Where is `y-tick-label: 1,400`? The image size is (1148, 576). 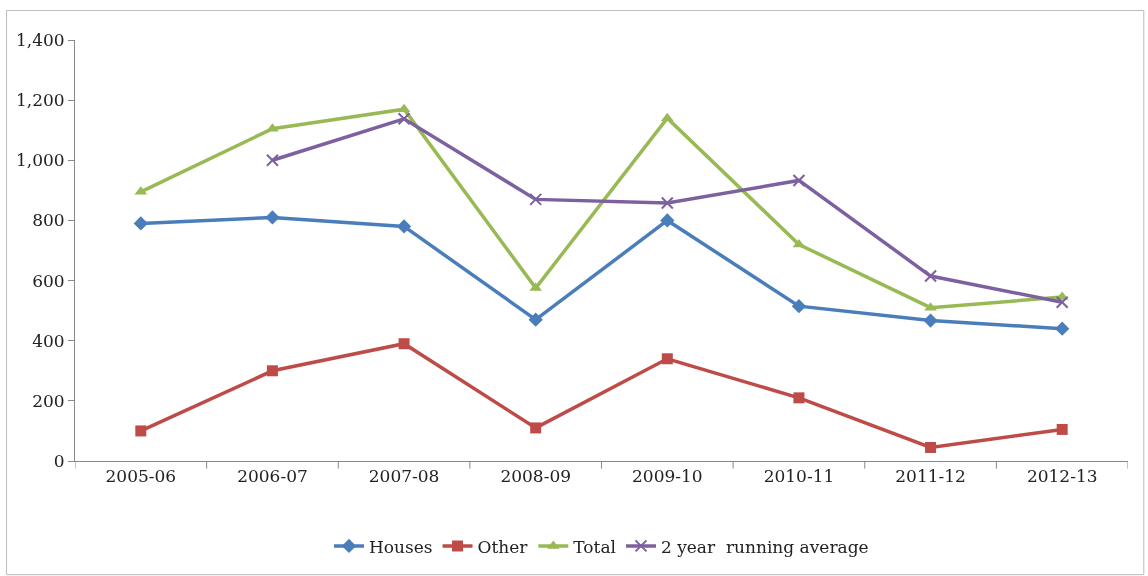 y-tick-label: 1,400 is located at coordinates (40, 39).